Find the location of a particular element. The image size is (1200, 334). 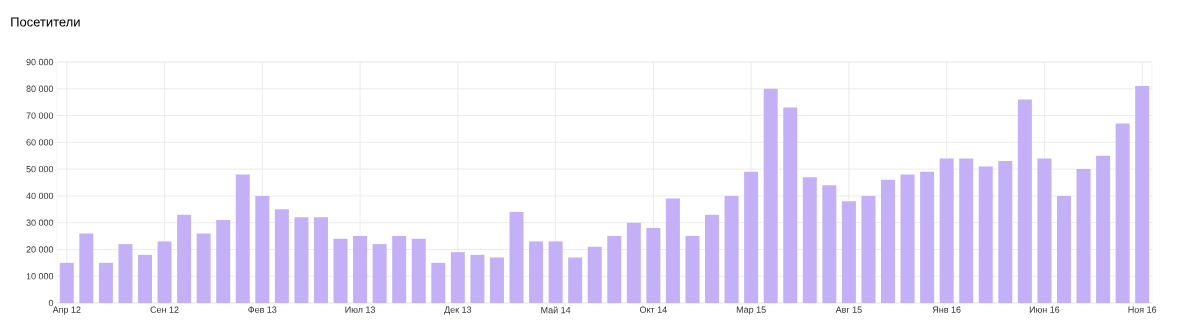

x-tick-label: Ноя 16 is located at coordinates (1142, 309).